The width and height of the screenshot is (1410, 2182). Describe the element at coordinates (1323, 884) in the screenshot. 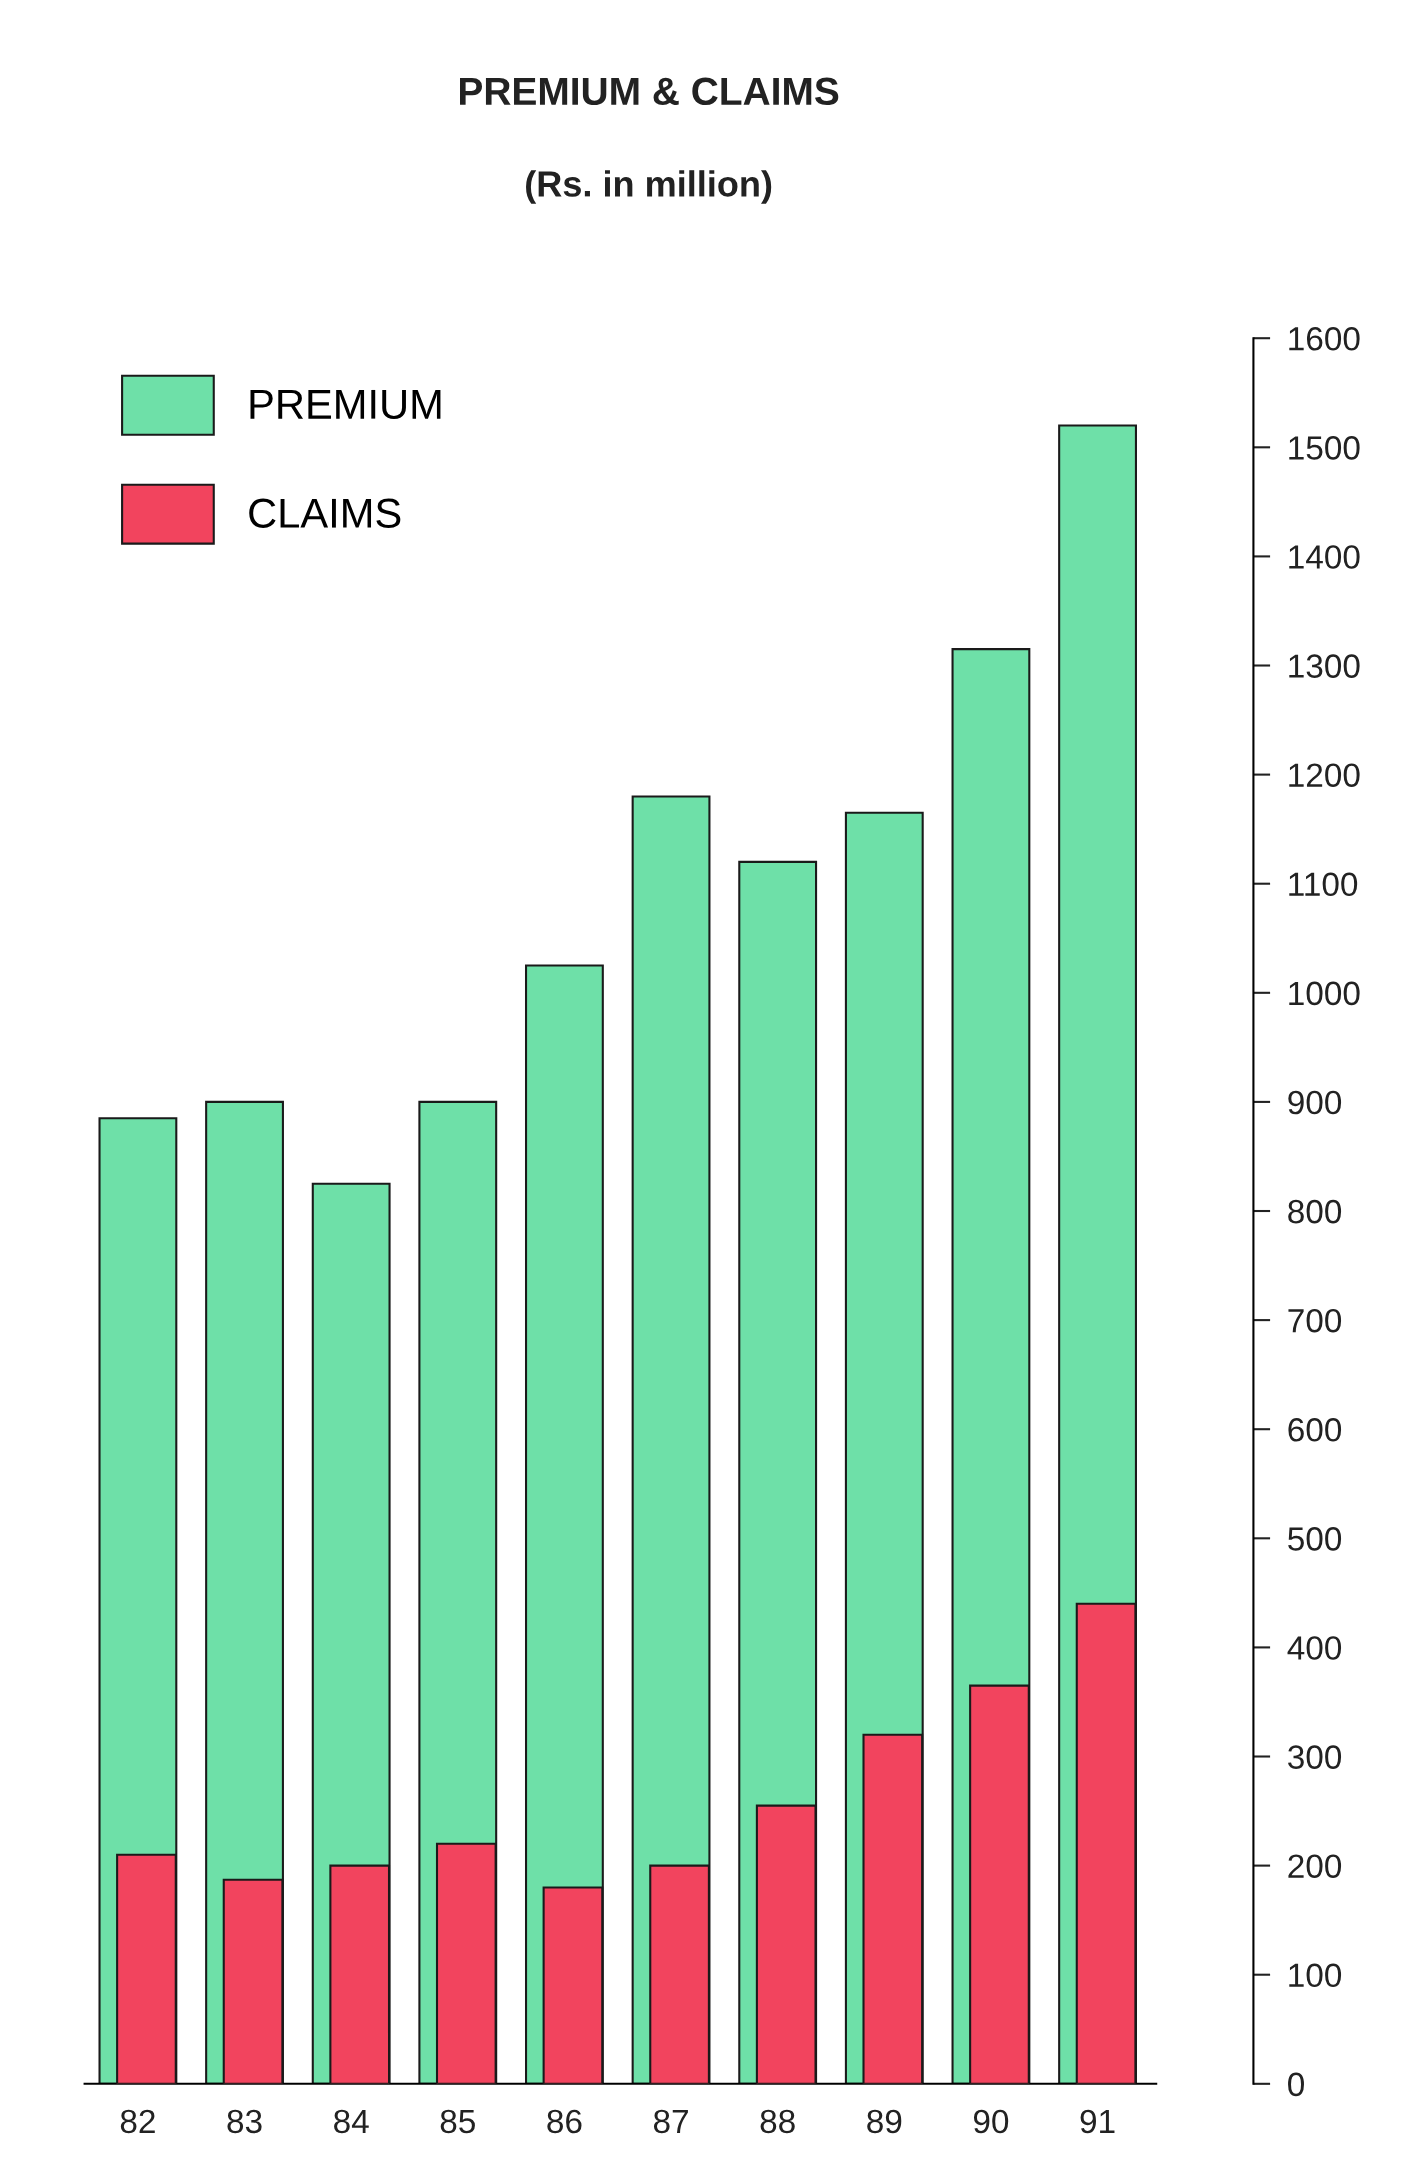

I see `y-tick-label: 1100` at that location.